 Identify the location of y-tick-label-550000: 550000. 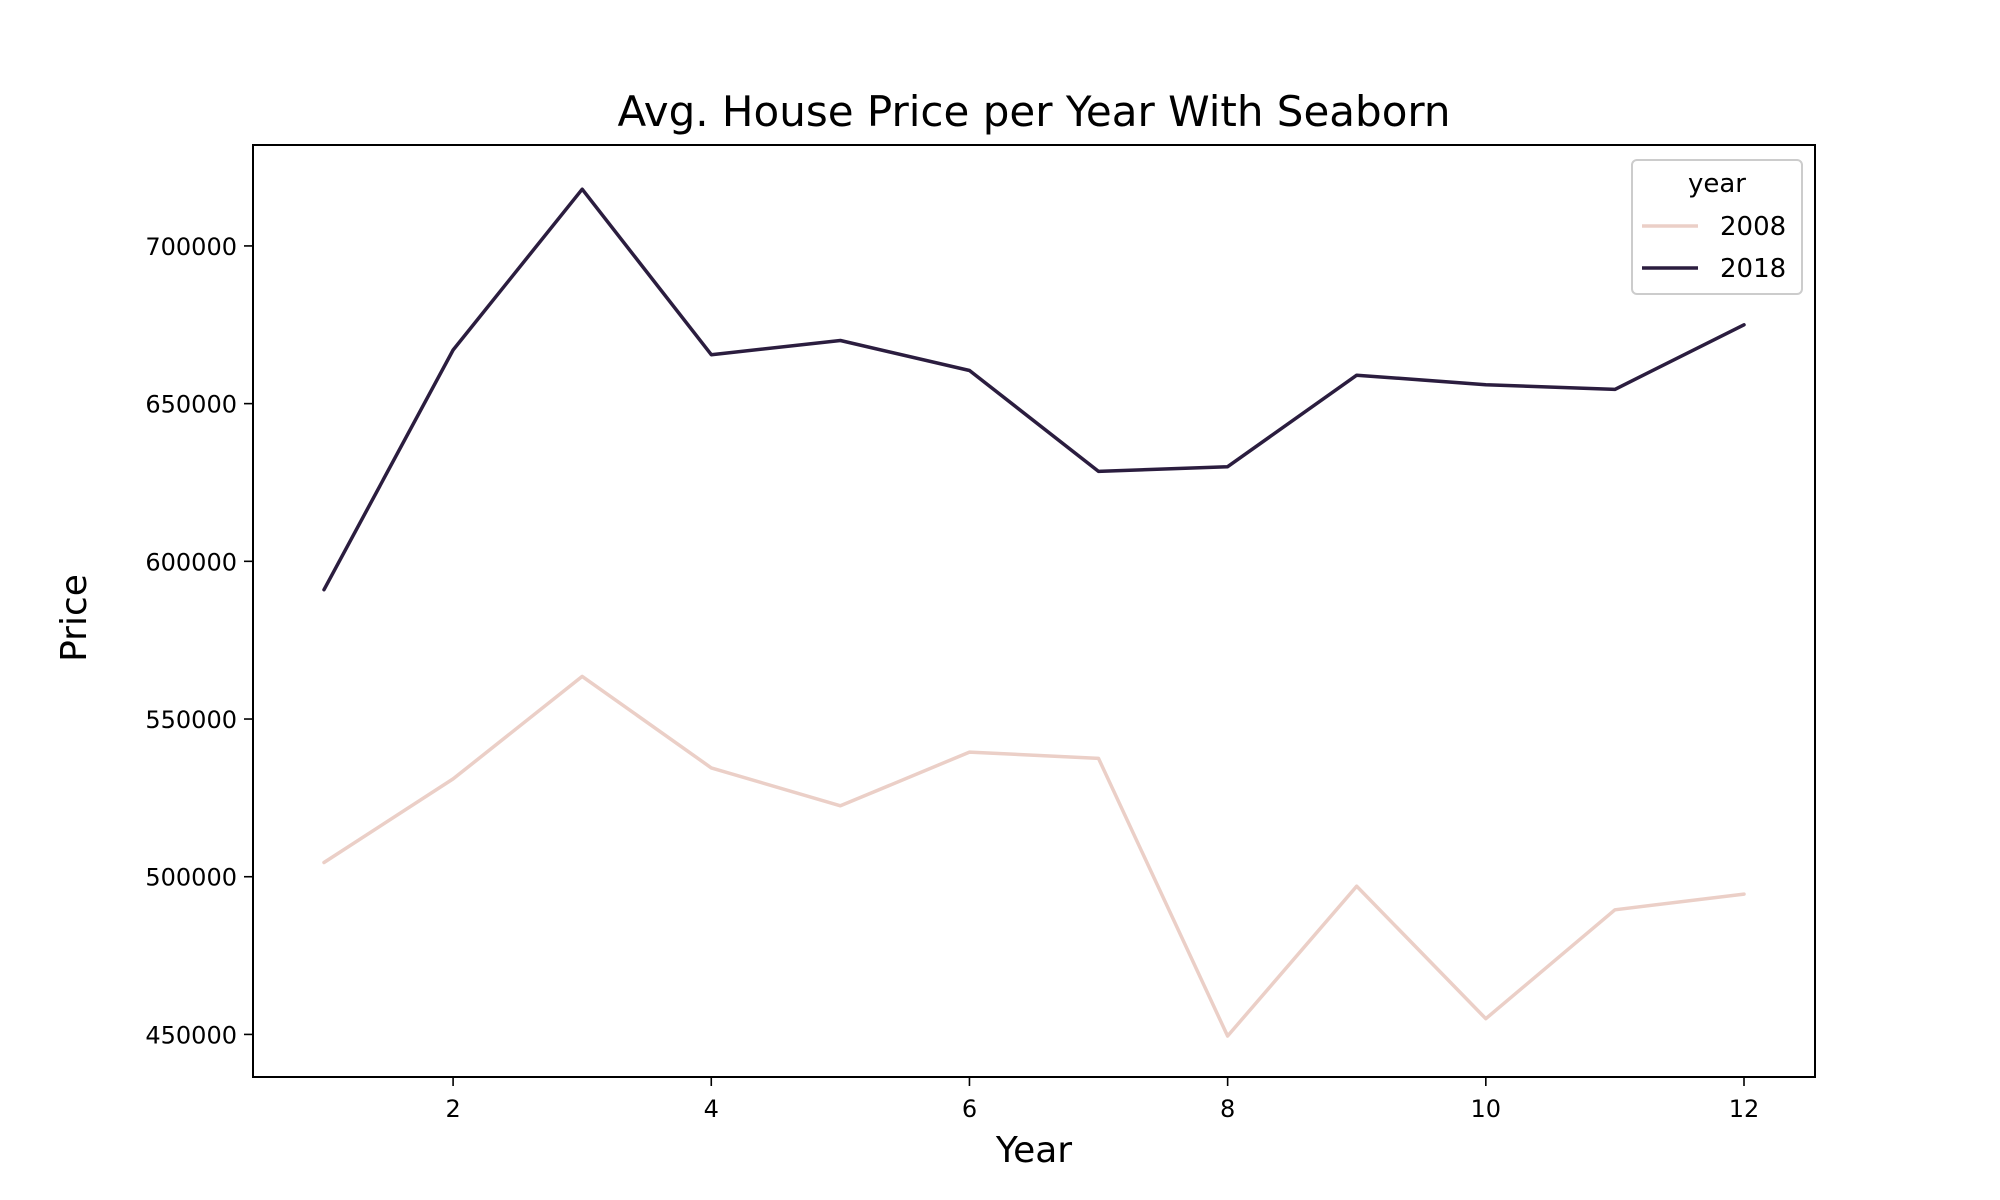
(191, 720).